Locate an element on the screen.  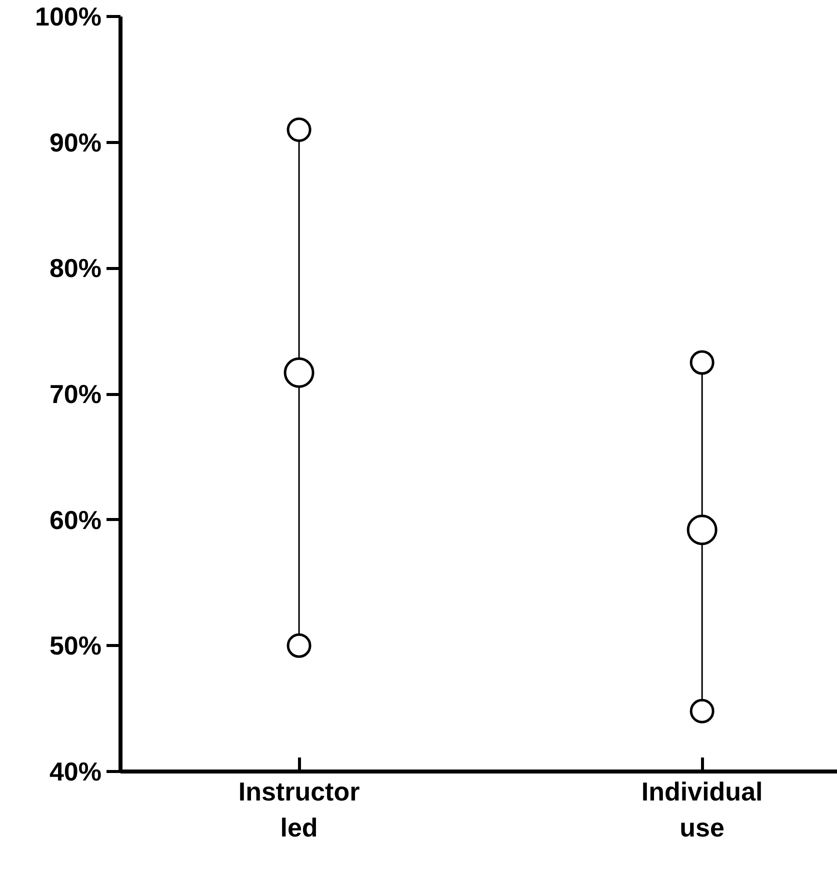
x-tick-label: Individual use is located at coordinates (702, 809).